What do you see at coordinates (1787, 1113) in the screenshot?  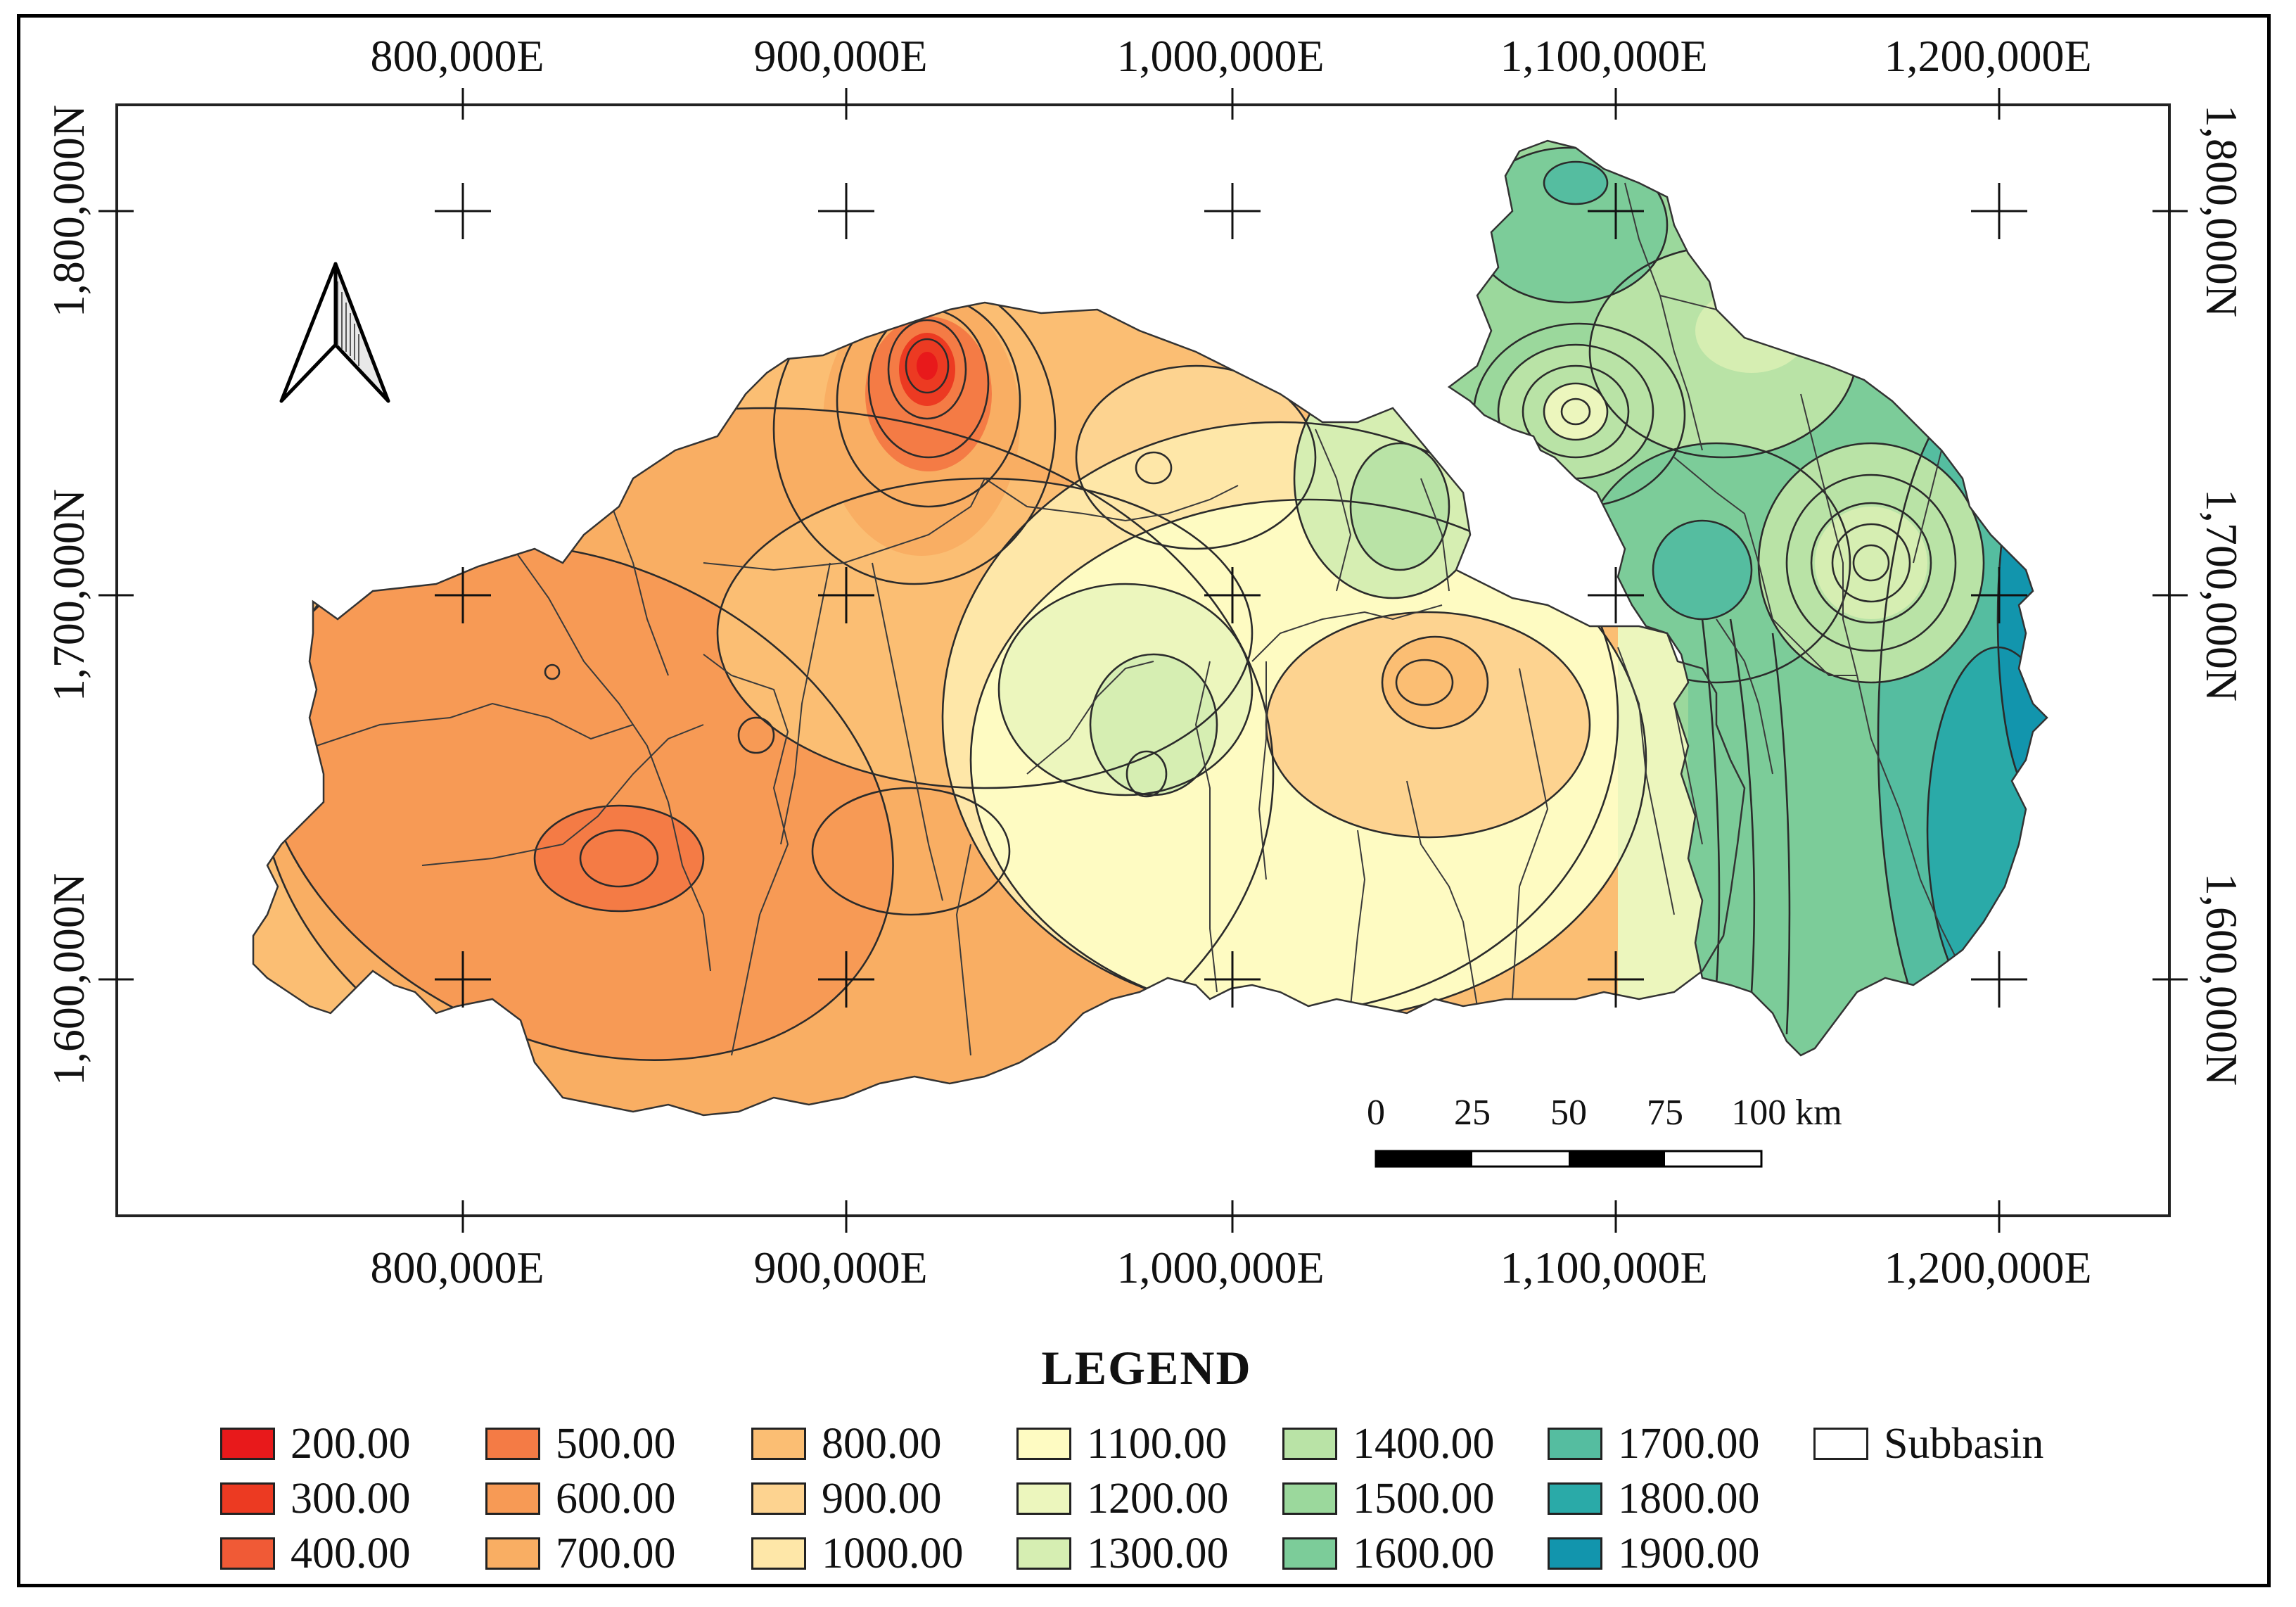 I see `scale-label: 100 km` at bounding box center [1787, 1113].